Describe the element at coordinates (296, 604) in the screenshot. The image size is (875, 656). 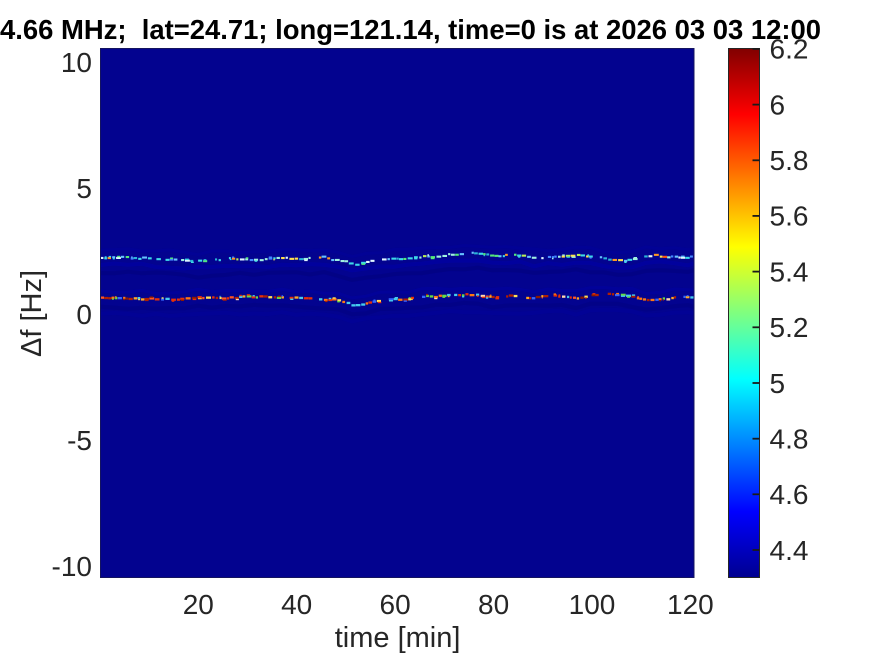
I see `svg-text: 40` at that location.